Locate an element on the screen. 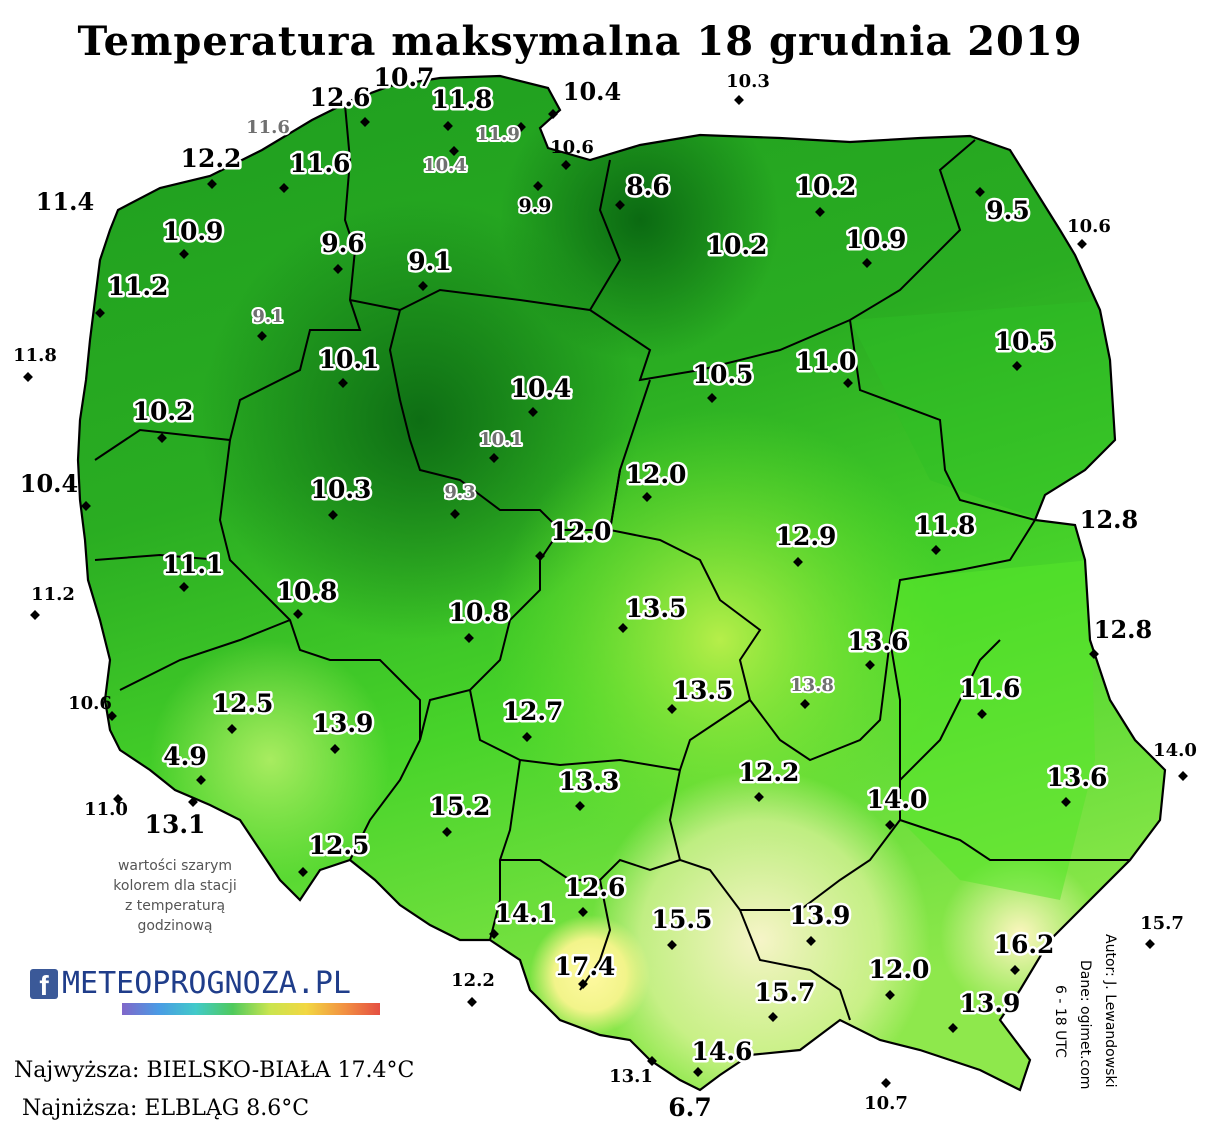  station-value: 4.9 is located at coordinates (185, 756).